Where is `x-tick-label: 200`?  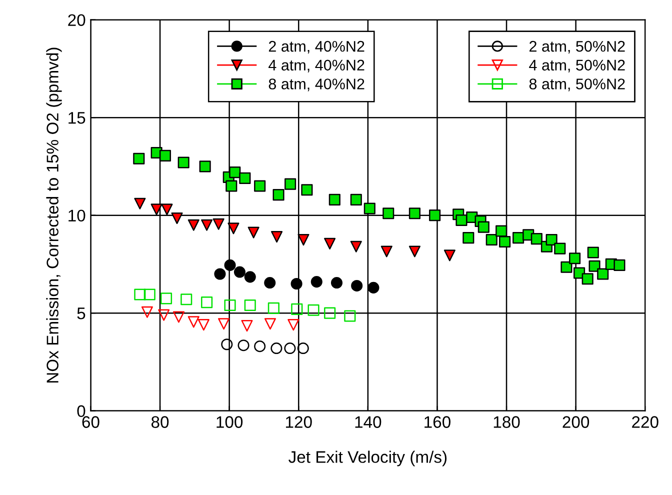
x-tick-label: 200 is located at coordinates (576, 422).